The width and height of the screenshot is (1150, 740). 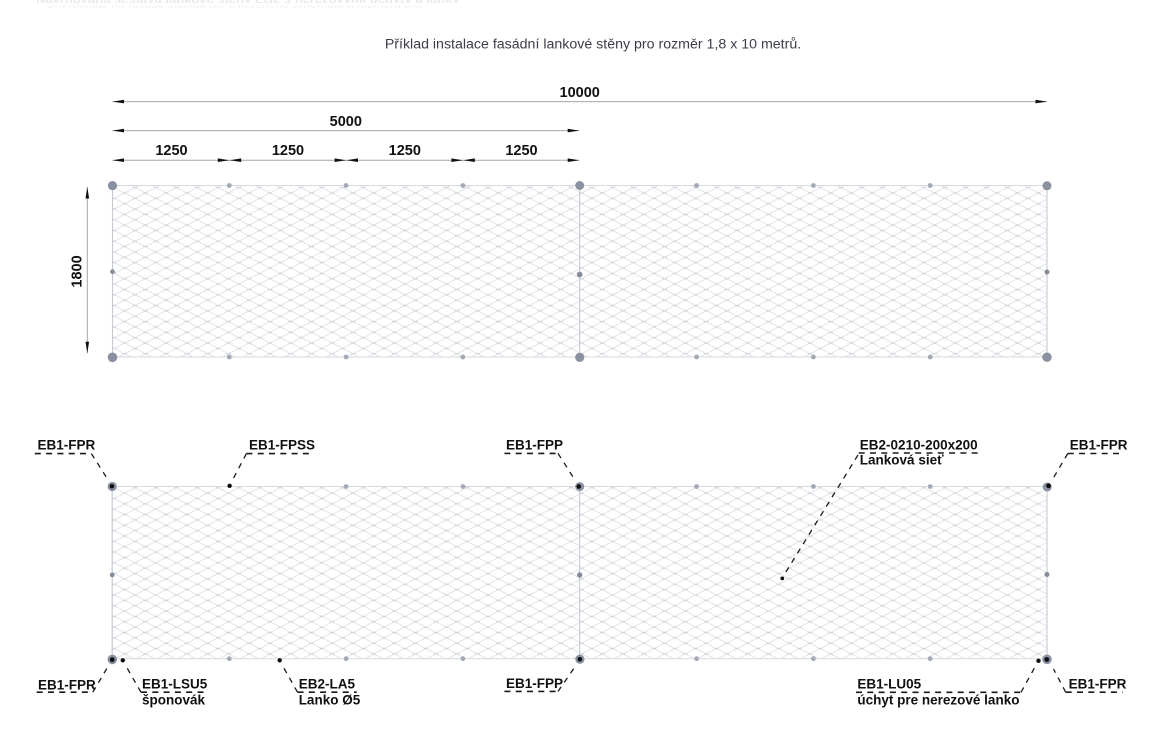 I want to click on svg-text: EB2-0210-200x200, so click(x=919, y=444).